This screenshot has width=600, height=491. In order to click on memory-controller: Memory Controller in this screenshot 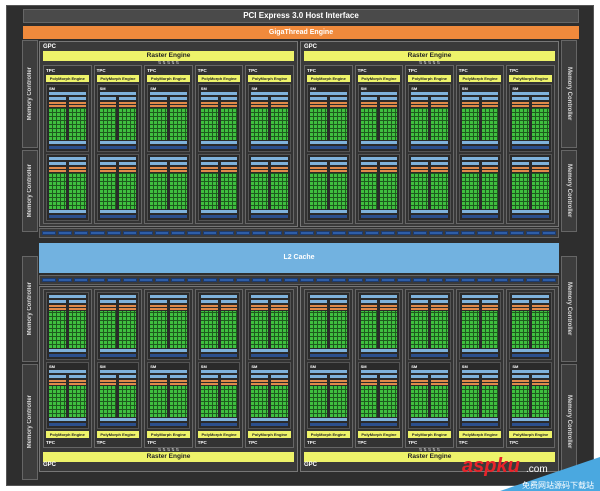, I will do `click(569, 94)`.